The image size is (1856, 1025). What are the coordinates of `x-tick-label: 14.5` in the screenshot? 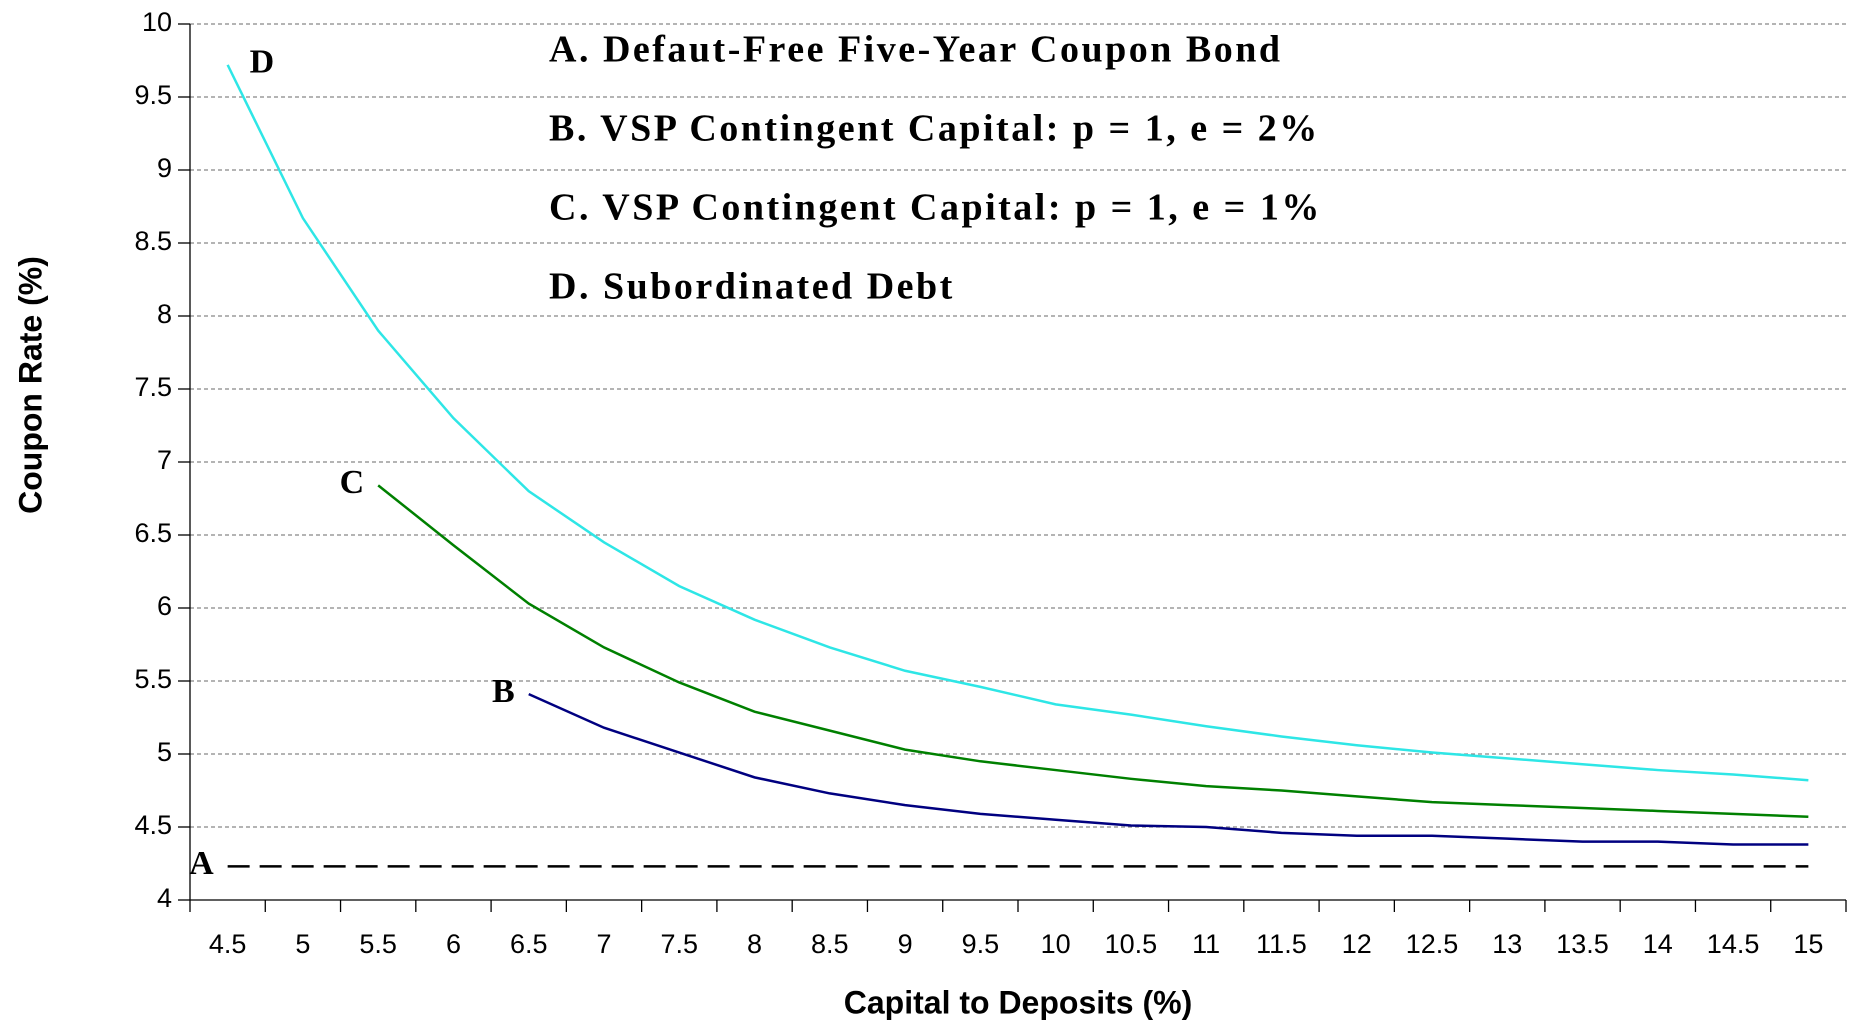 It's located at (1733, 944).